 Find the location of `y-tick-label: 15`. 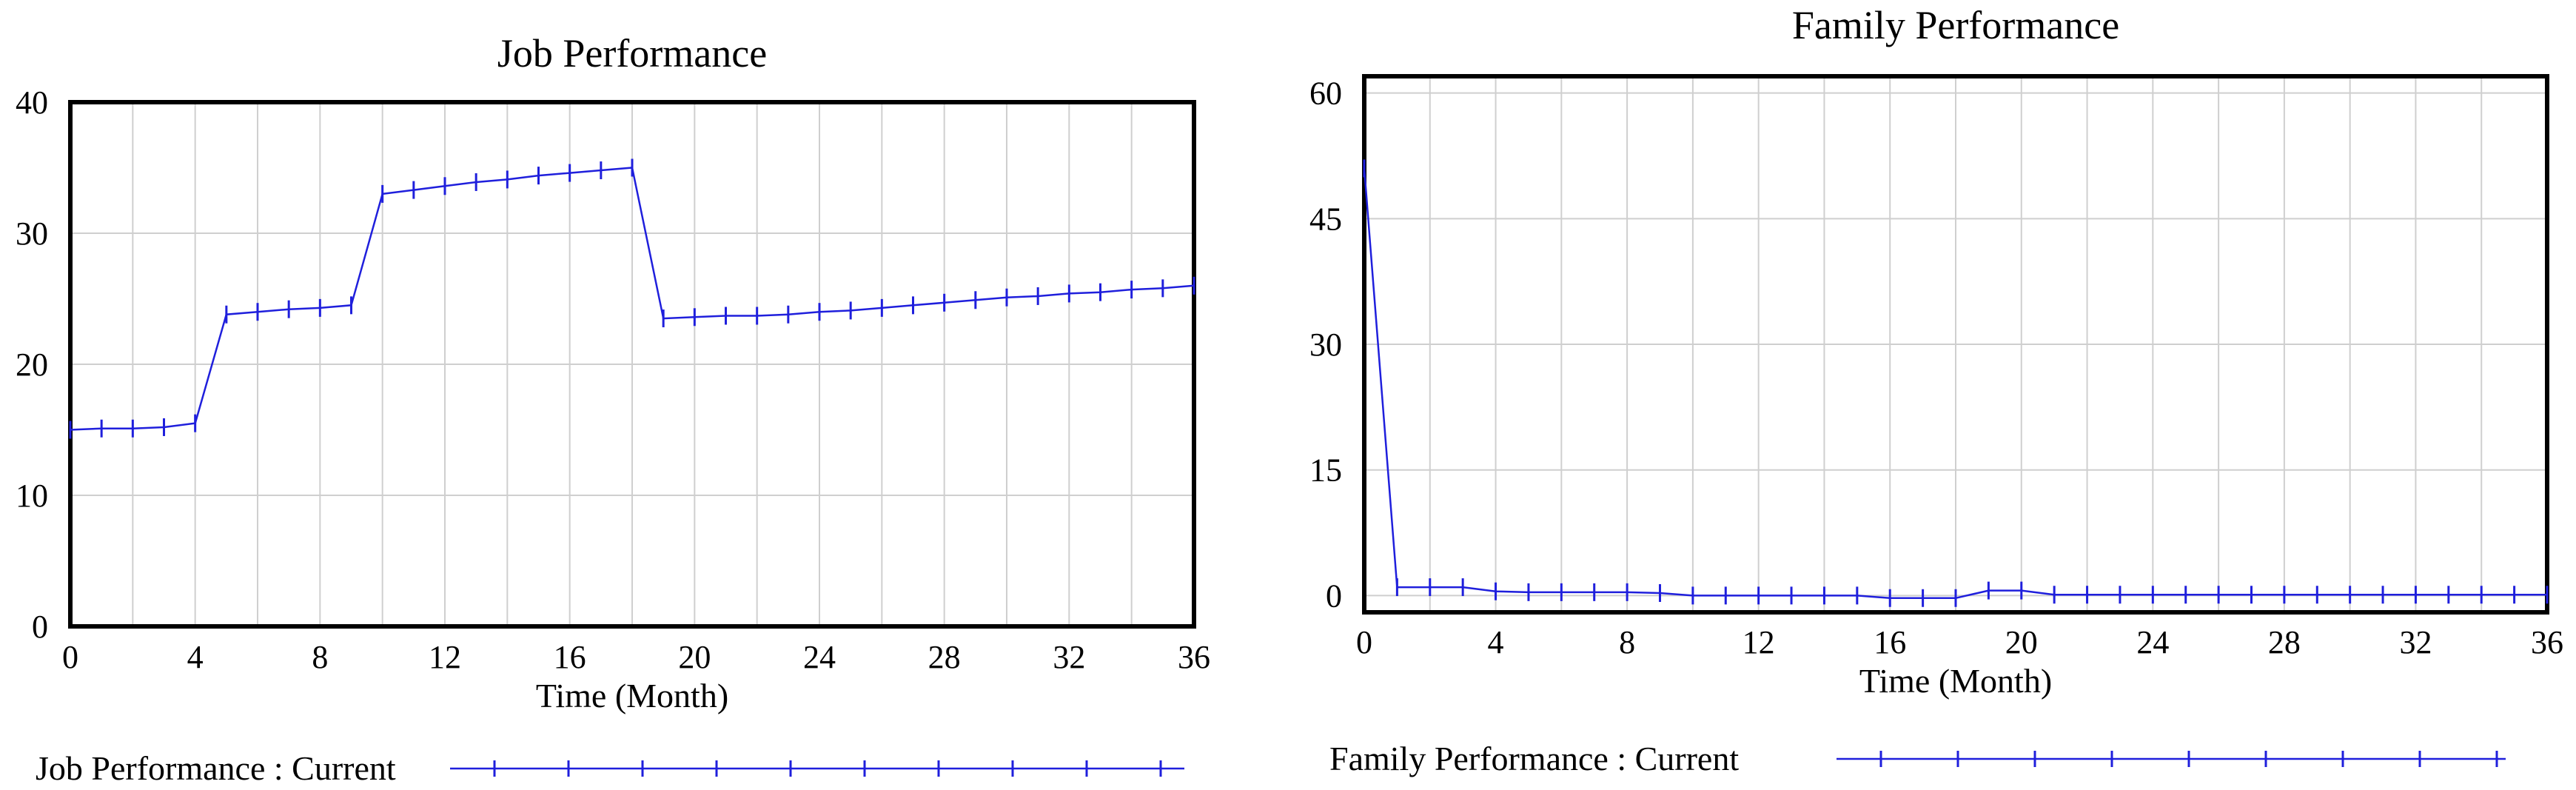

y-tick-label: 15 is located at coordinates (1325, 471).